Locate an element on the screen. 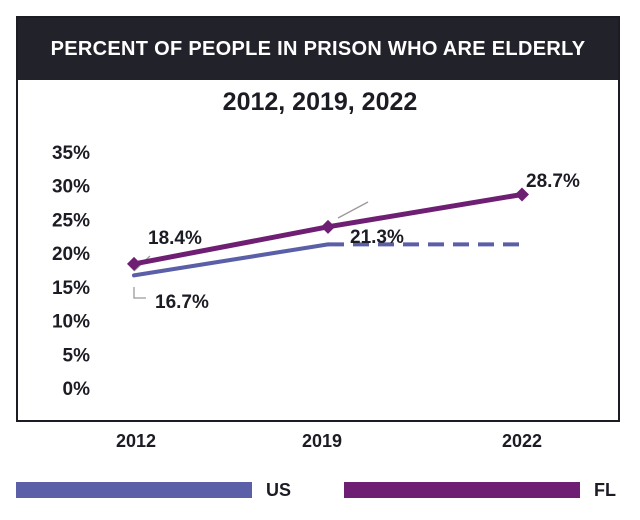  series-markers is located at coordinates (328, 229).